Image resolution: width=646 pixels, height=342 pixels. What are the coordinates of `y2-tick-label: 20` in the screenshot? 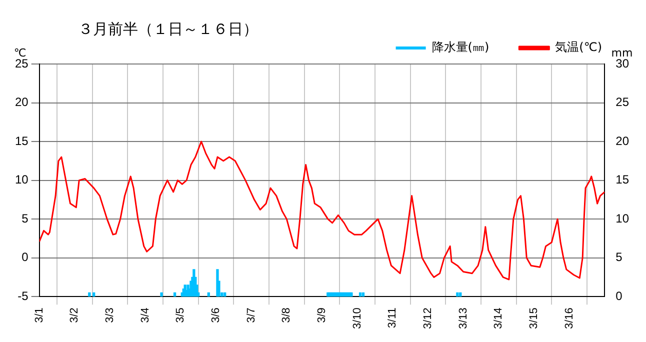 It's located at (623, 141).